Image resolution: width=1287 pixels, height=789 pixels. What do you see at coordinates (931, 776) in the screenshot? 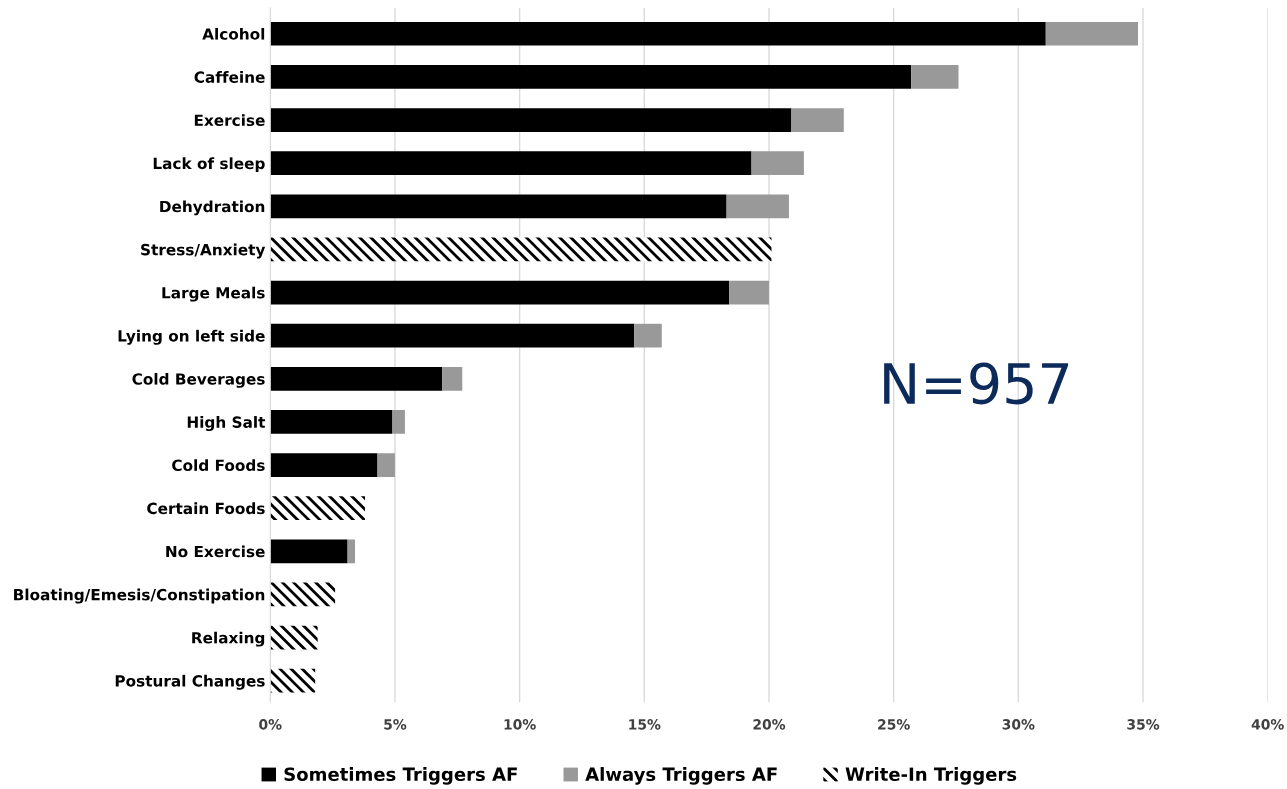
I see `legend-label: Write-In Triggers` at bounding box center [931, 776].